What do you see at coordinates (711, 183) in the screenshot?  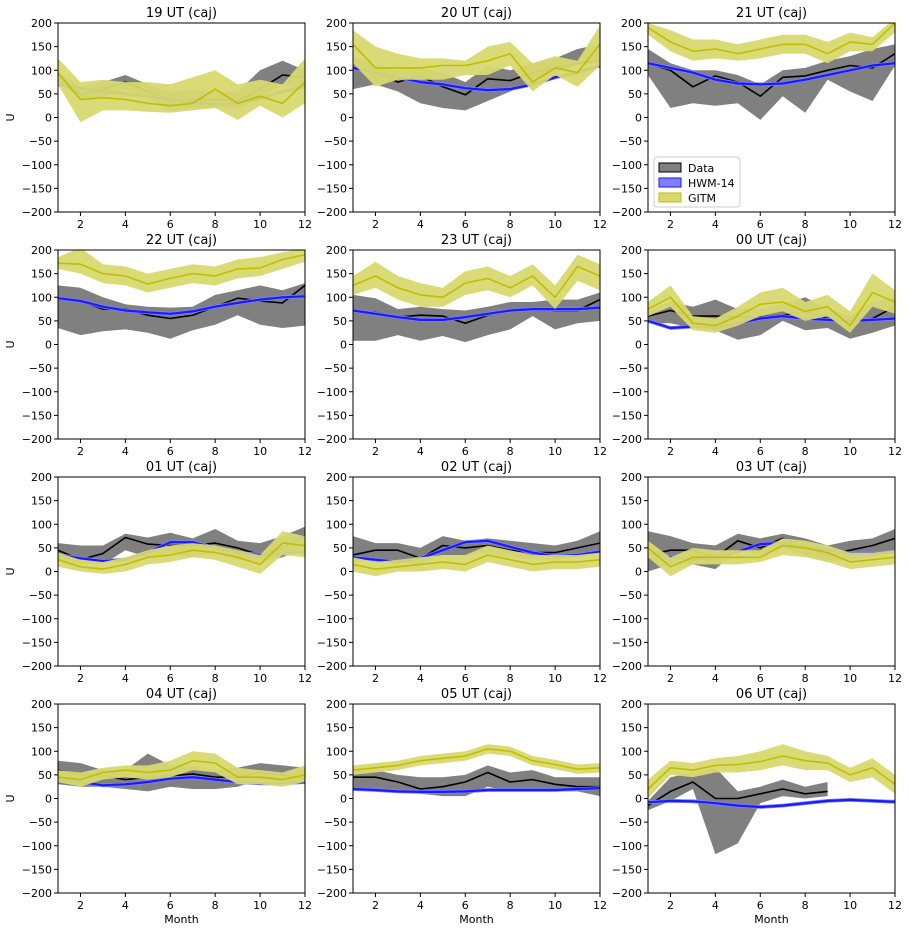 I see `legend-label: HWM-14` at bounding box center [711, 183].